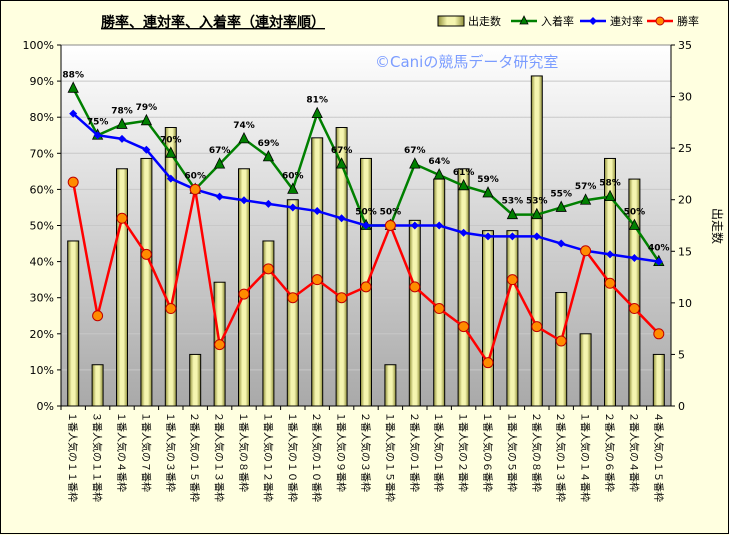  I want to click on x-tick-label: ３番人気の１１番枠, so click(97, 457).